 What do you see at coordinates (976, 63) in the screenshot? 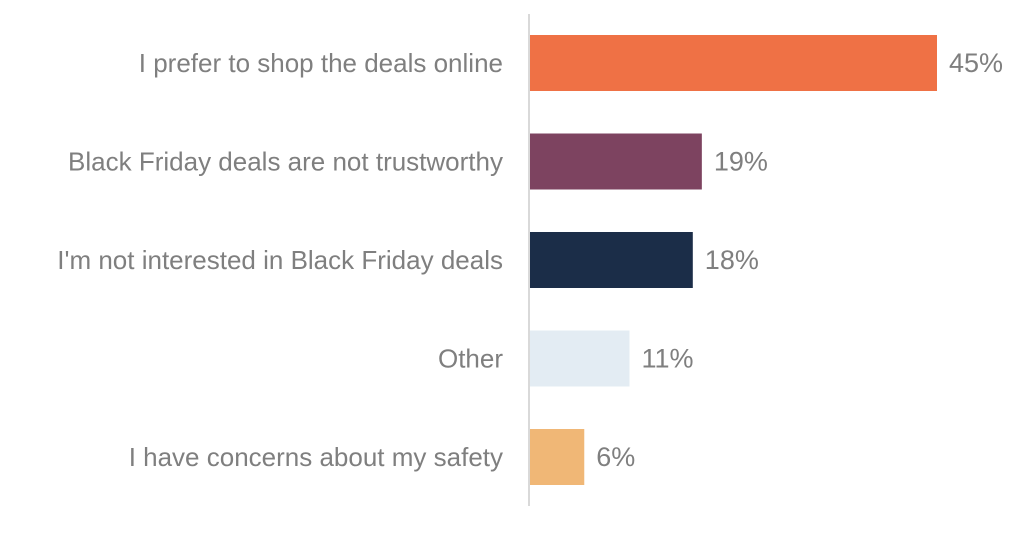
I see `value-label-1: 45%` at bounding box center [976, 63].